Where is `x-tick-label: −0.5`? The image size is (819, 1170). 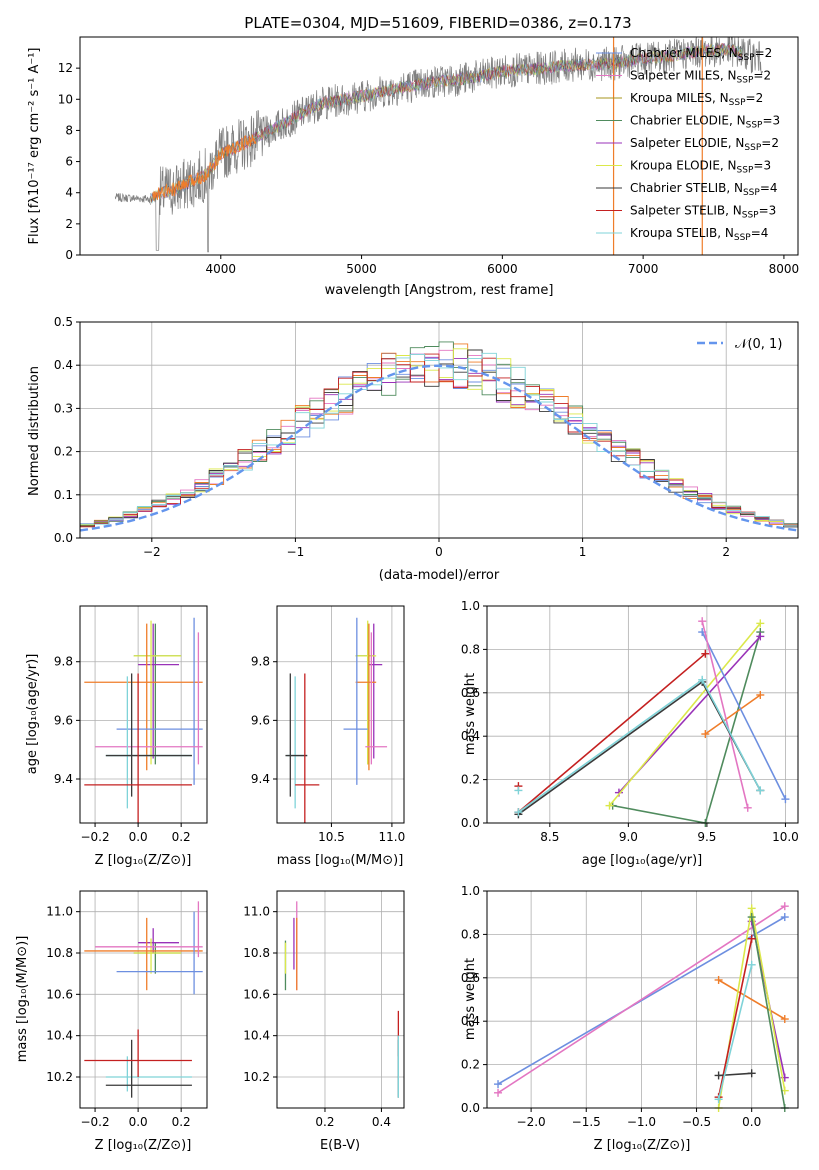
x-tick-label: −0.5 is located at coordinates (696, 1122).